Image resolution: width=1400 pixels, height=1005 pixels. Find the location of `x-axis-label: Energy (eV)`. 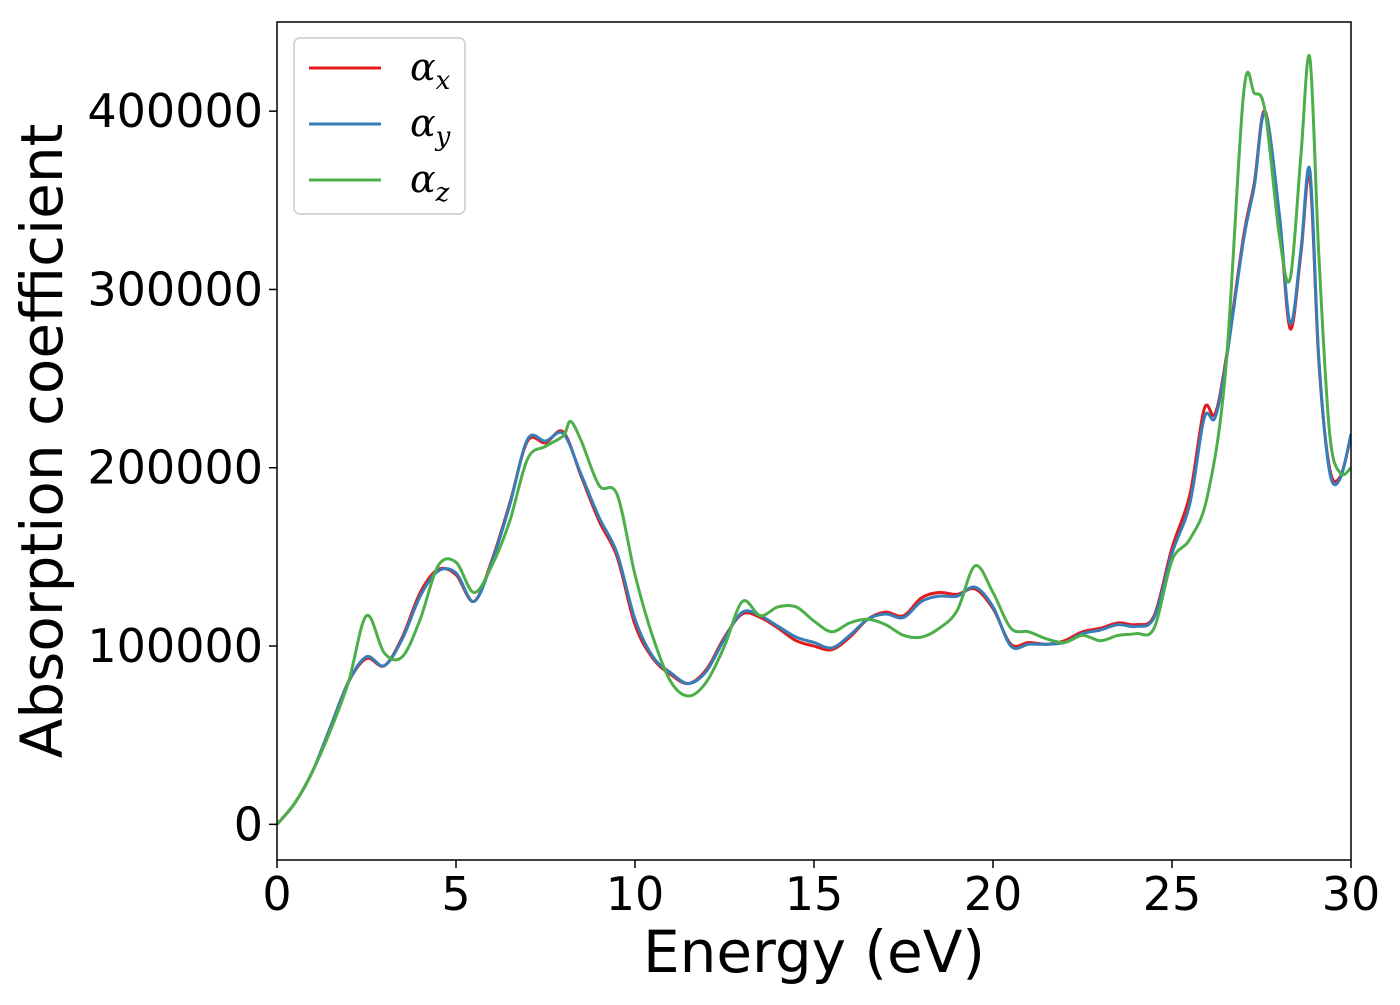

x-axis-label: Energy (eV) is located at coordinates (814, 952).